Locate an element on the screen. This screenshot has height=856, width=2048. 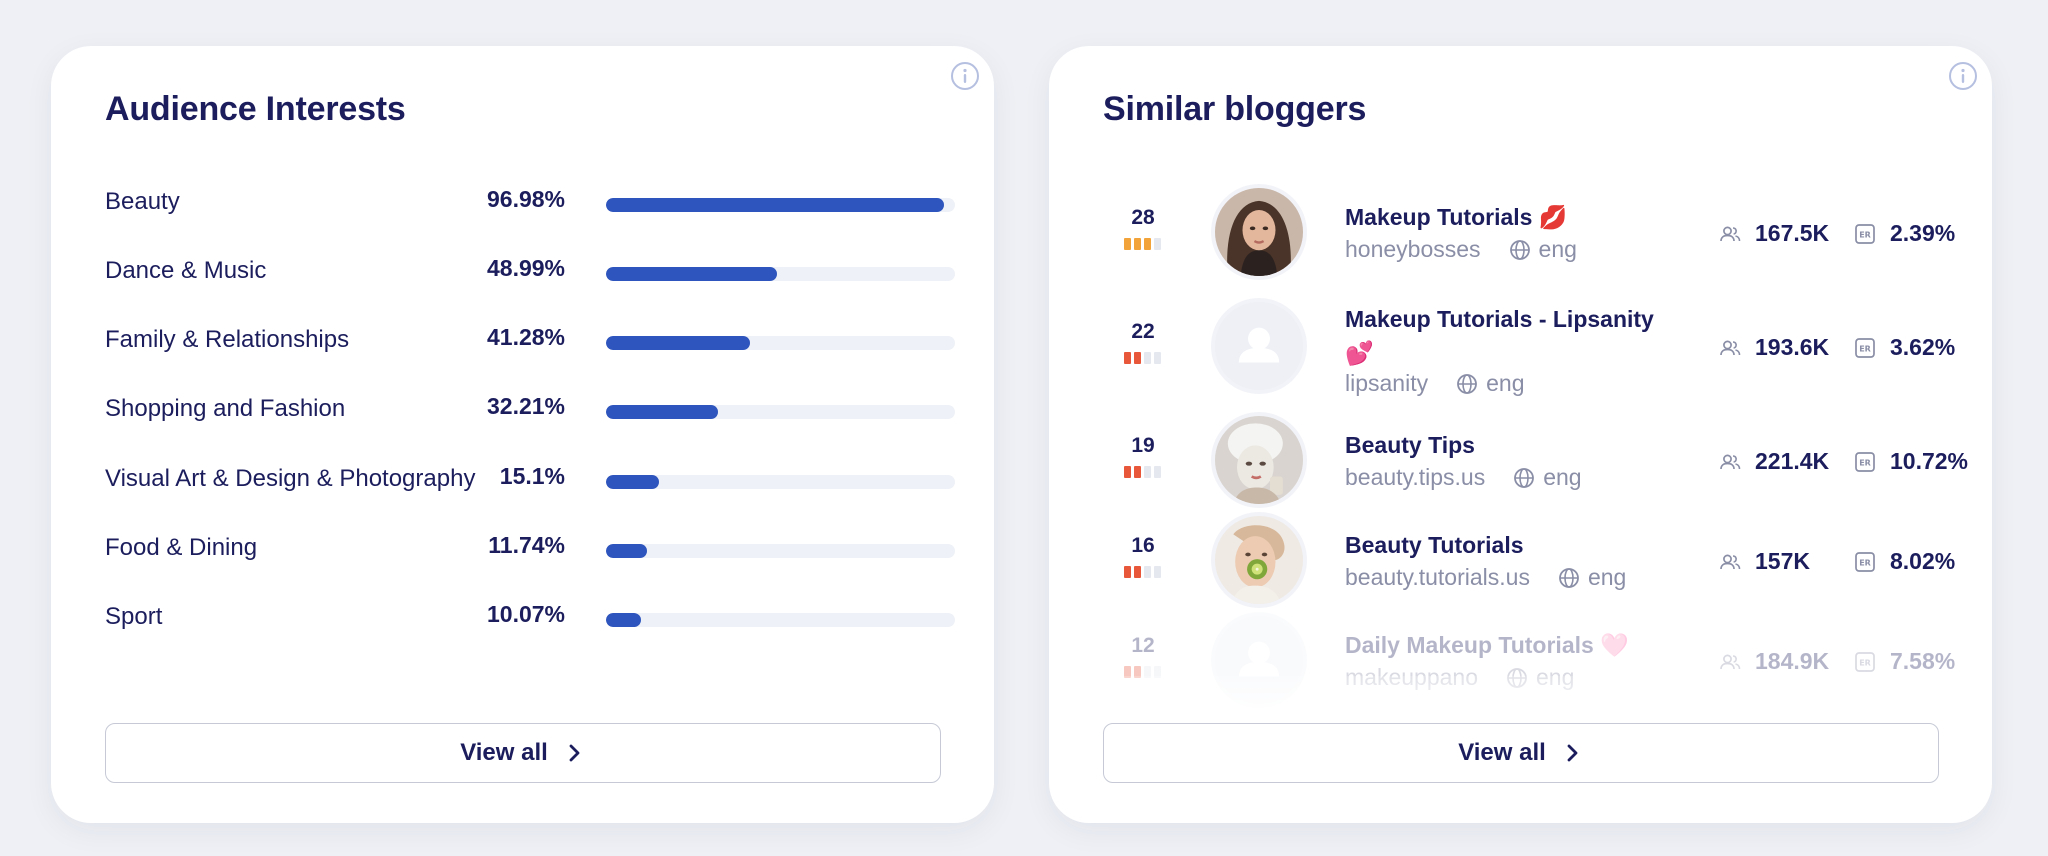
view-all-interests-button: View all is located at coordinates (523, 753).